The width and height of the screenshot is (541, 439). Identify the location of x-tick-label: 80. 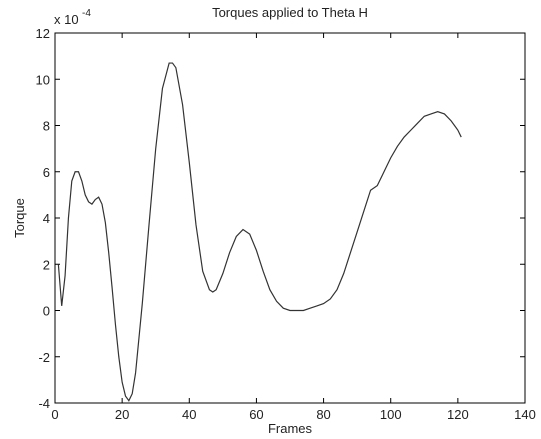
(323, 414).